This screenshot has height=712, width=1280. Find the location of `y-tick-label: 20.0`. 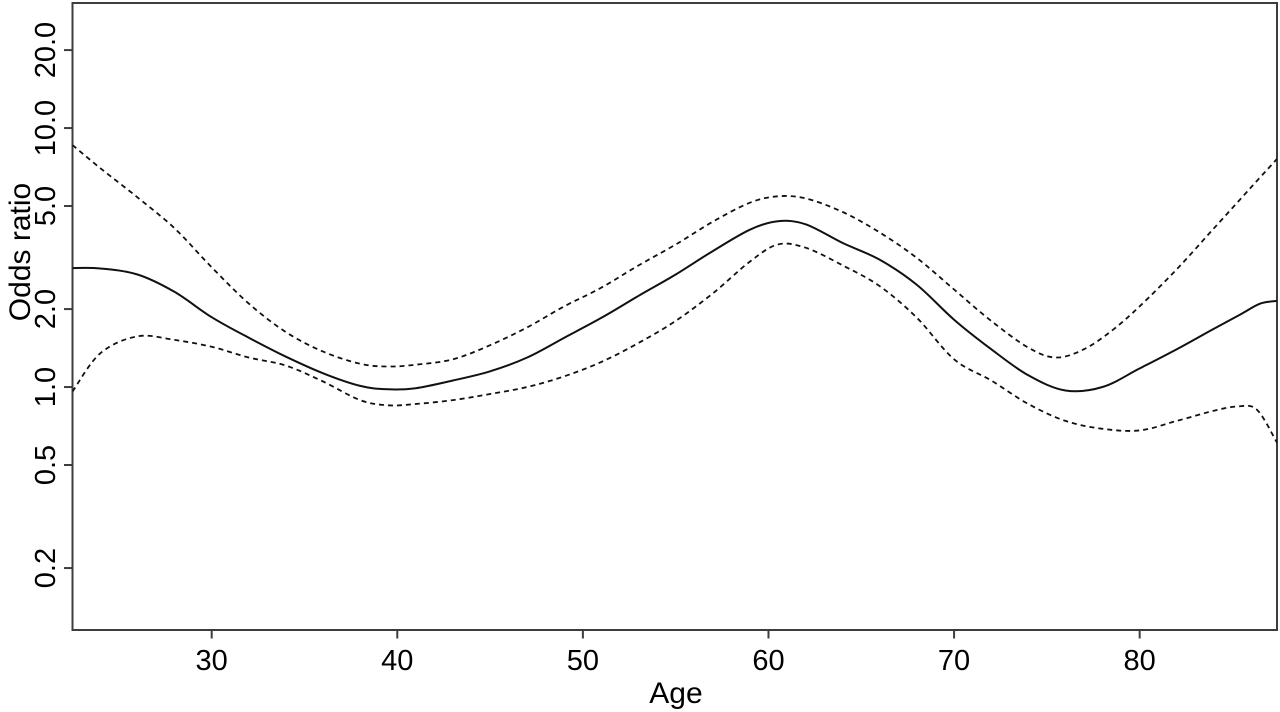

y-tick-label: 20.0 is located at coordinates (46, 50).